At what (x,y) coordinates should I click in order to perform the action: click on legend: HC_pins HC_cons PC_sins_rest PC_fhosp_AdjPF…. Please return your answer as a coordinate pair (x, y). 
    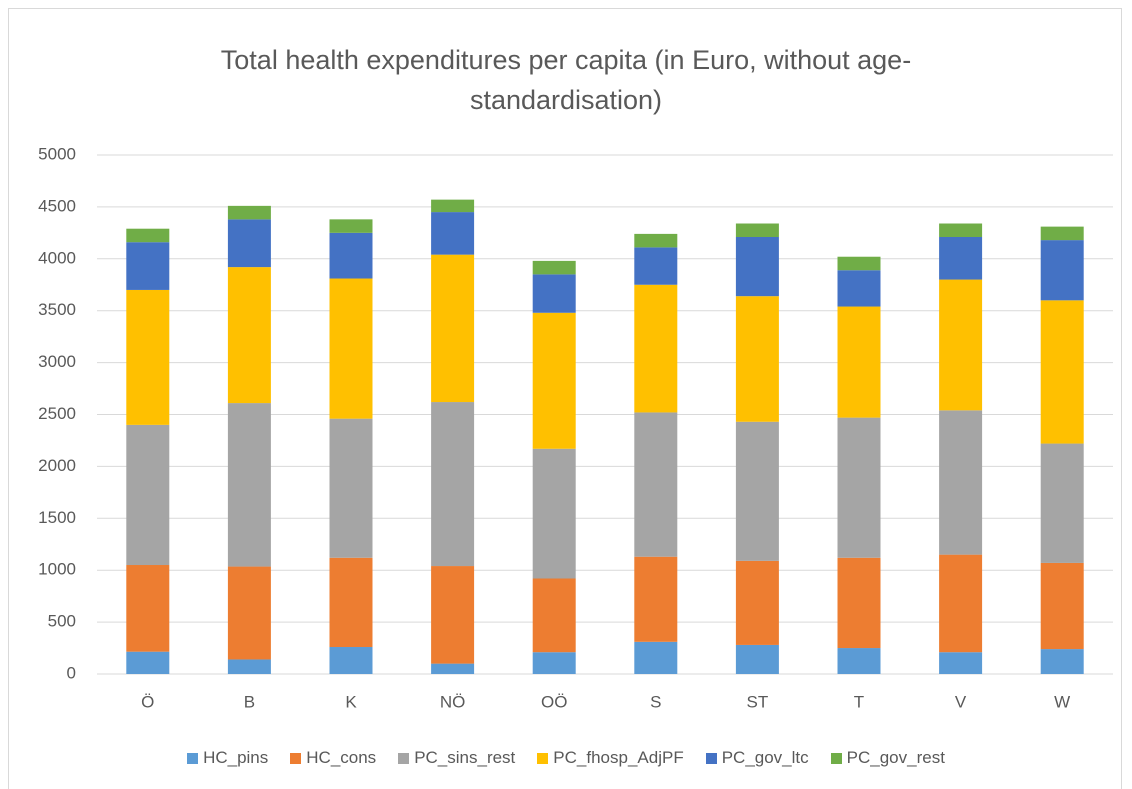
    Looking at the image, I should click on (566, 758).